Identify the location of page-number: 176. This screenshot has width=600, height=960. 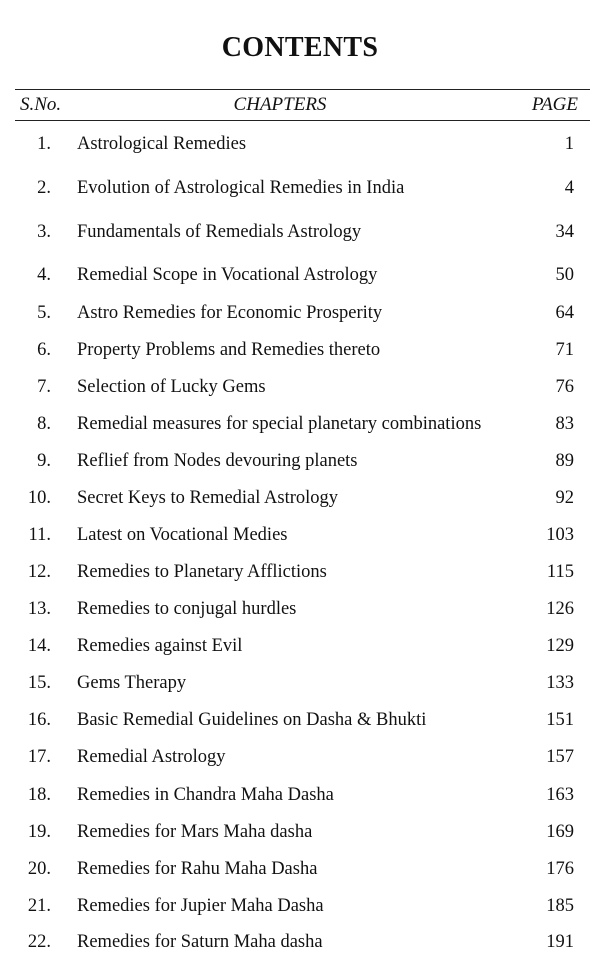
(560, 869).